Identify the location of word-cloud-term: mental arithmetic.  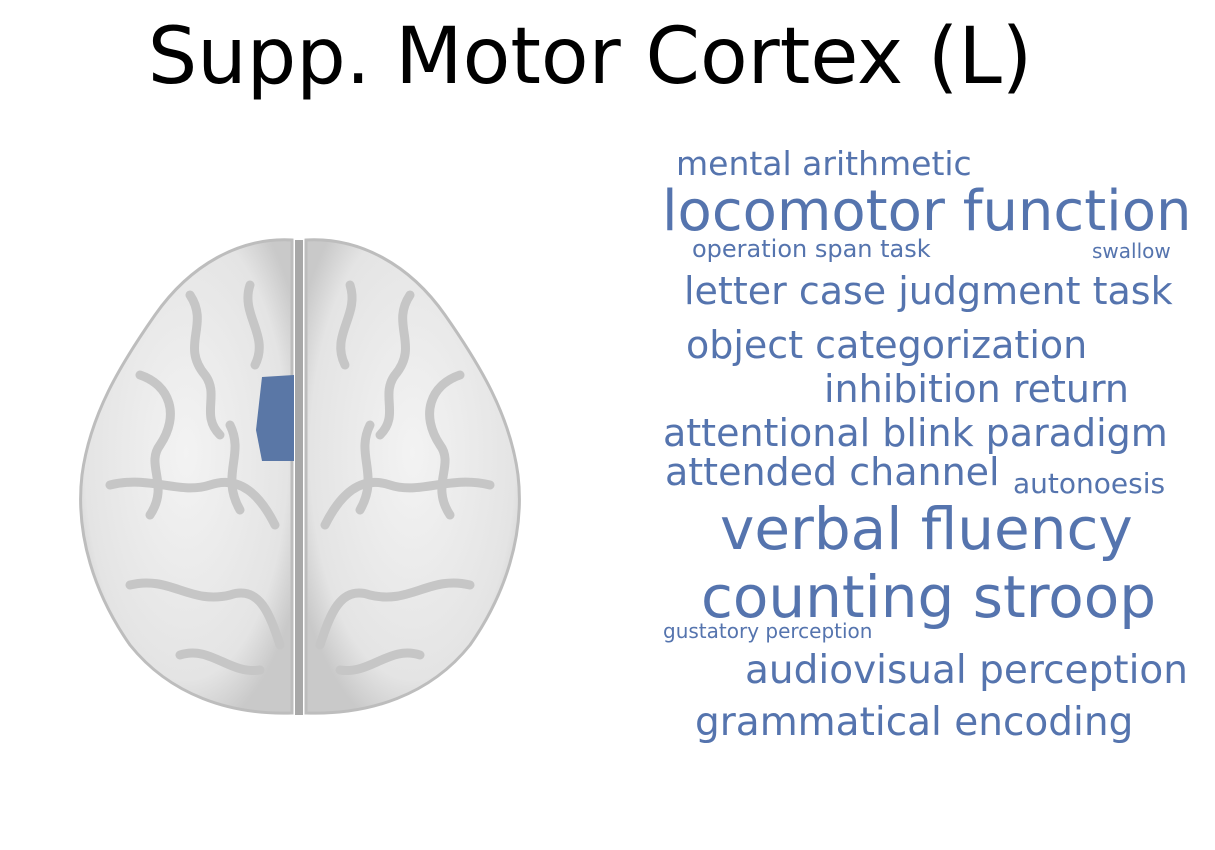
(824, 163).